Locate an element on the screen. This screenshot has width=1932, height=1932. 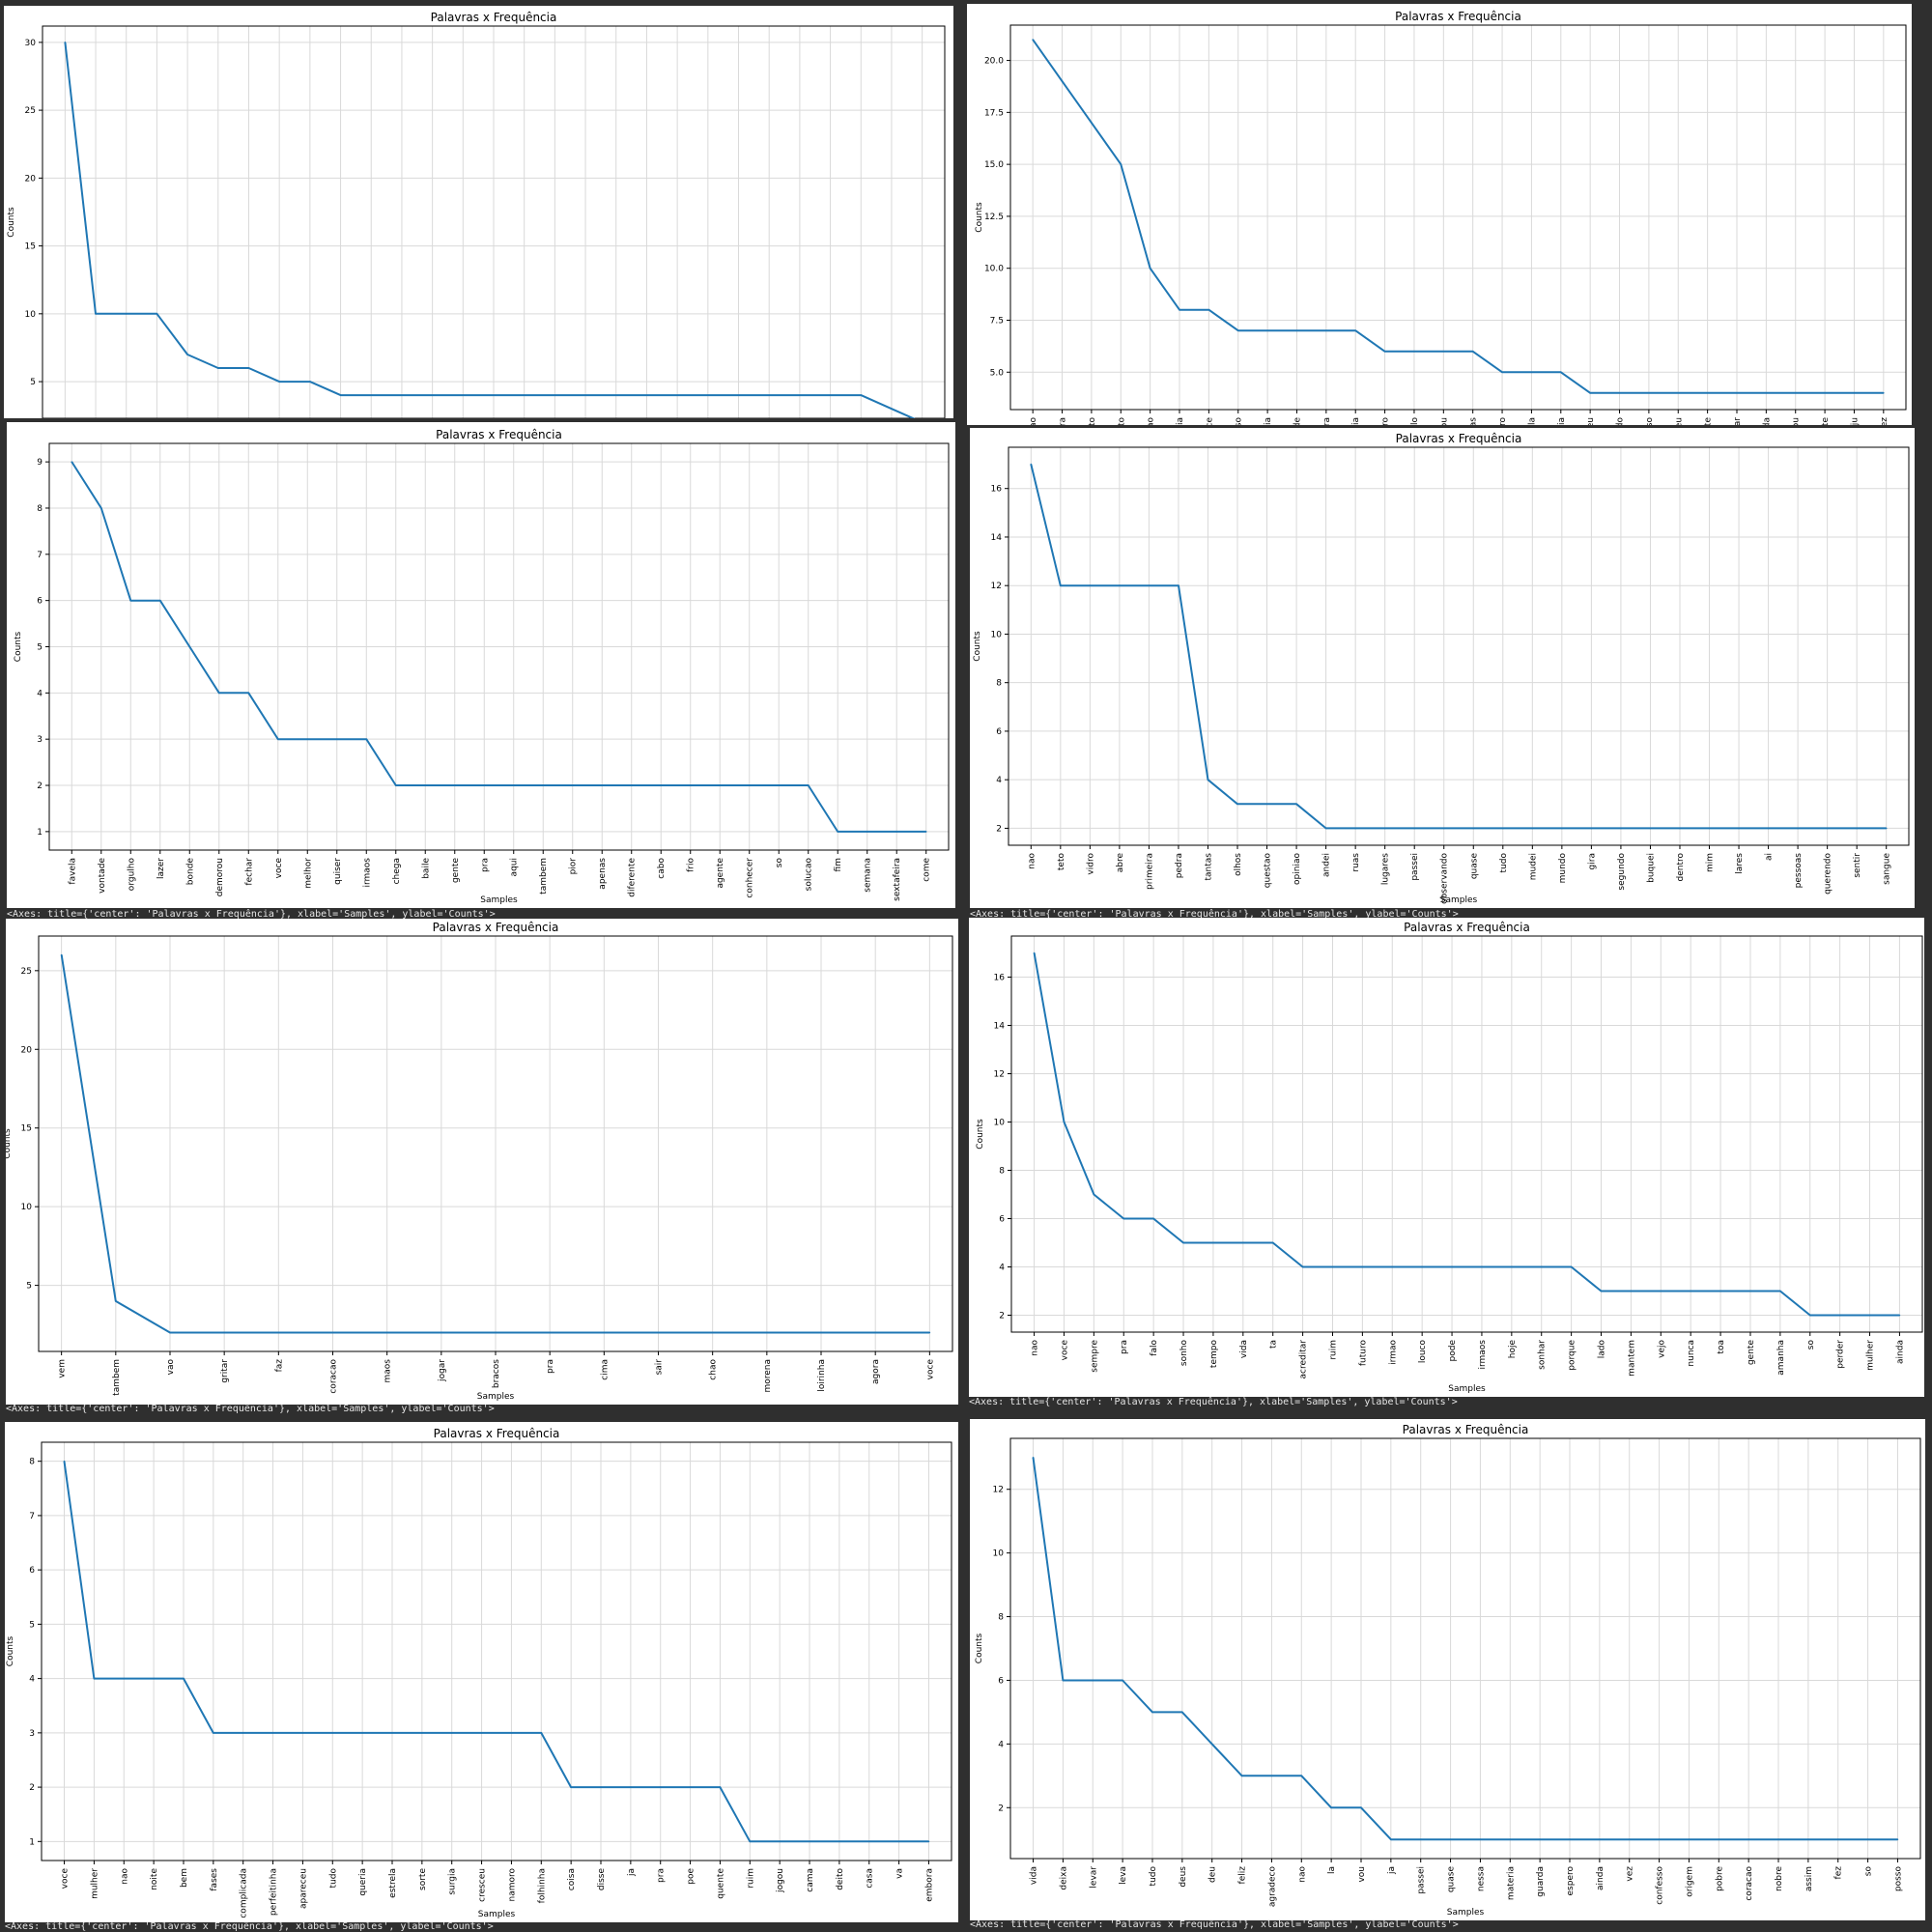
x-tick-label: perder is located at coordinates (1841, 1354).